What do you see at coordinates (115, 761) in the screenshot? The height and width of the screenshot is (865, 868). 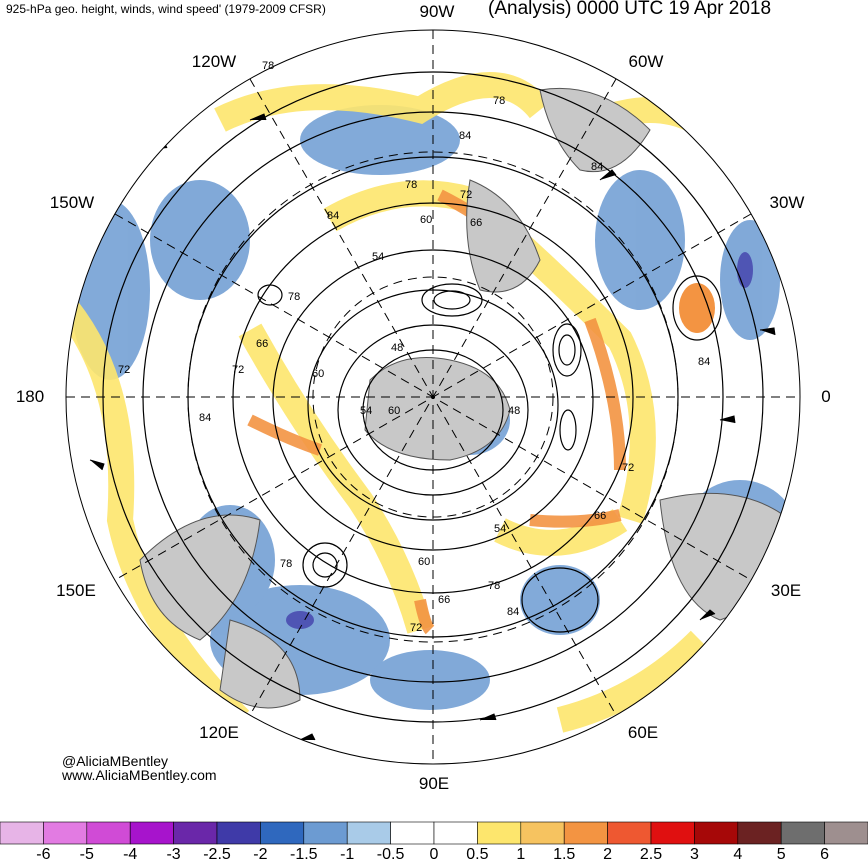 I see `credit-handle: @AliciaMBentley` at bounding box center [115, 761].